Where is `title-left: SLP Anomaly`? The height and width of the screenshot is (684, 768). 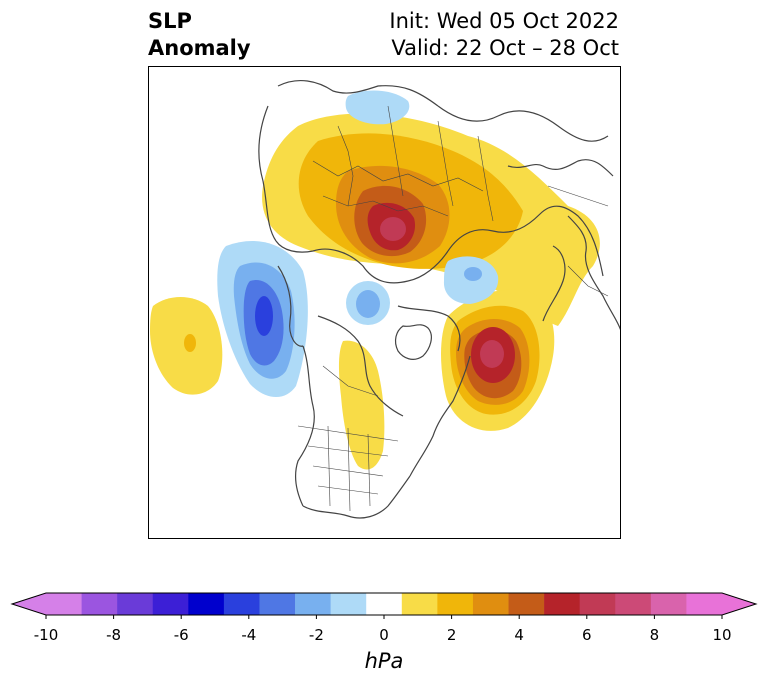
title-left: SLP Anomaly is located at coordinates (199, 35).